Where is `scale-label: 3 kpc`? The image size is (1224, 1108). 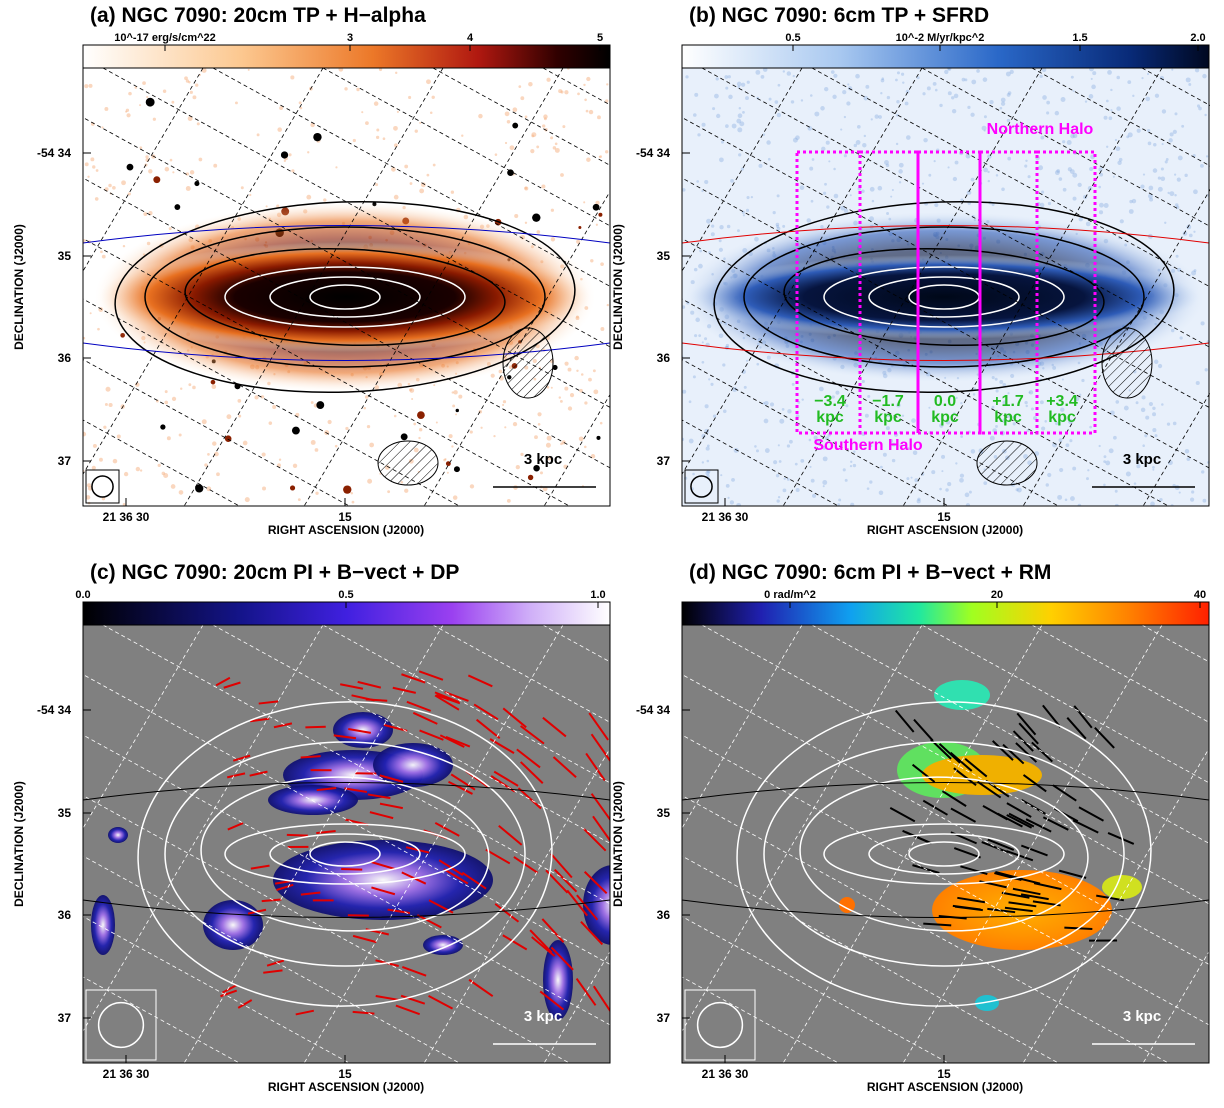 scale-label: 3 kpc is located at coordinates (543, 459).